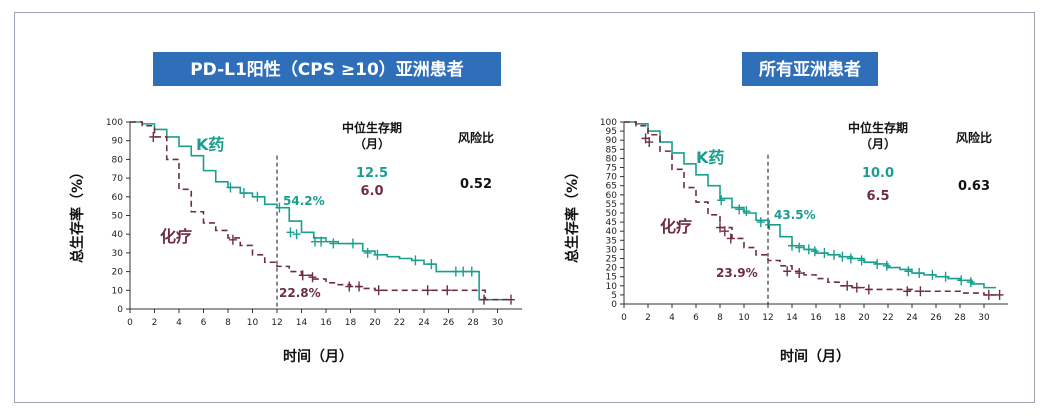 The image size is (1052, 417). Describe the element at coordinates (878, 173) in the screenshot. I see `chart-right-median-k: 10.0` at that location.